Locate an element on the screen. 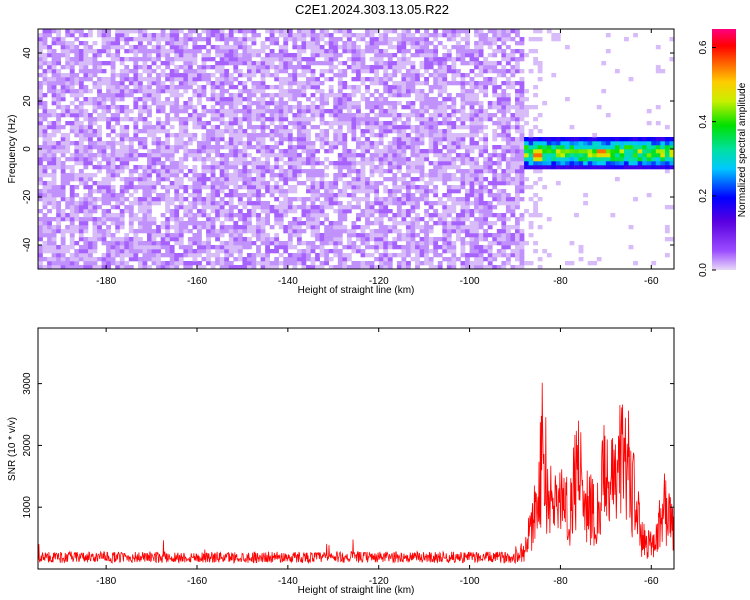 This screenshot has height=600, width=750. chart-title: C2E1.2024.303.13.05.R22 is located at coordinates (372, 9).